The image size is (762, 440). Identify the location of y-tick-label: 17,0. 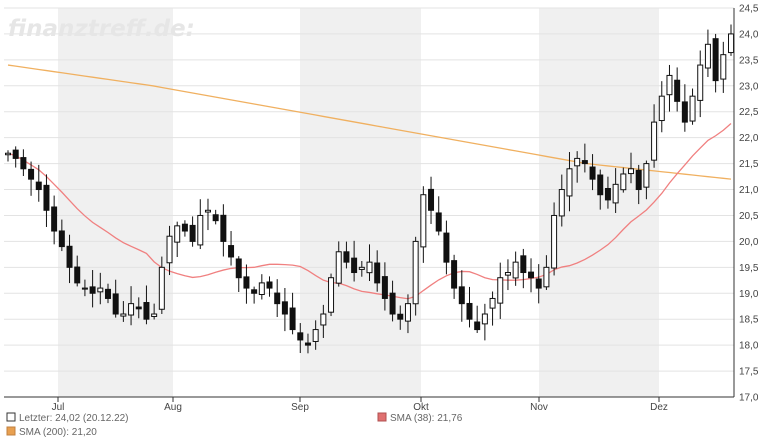
(749, 398).